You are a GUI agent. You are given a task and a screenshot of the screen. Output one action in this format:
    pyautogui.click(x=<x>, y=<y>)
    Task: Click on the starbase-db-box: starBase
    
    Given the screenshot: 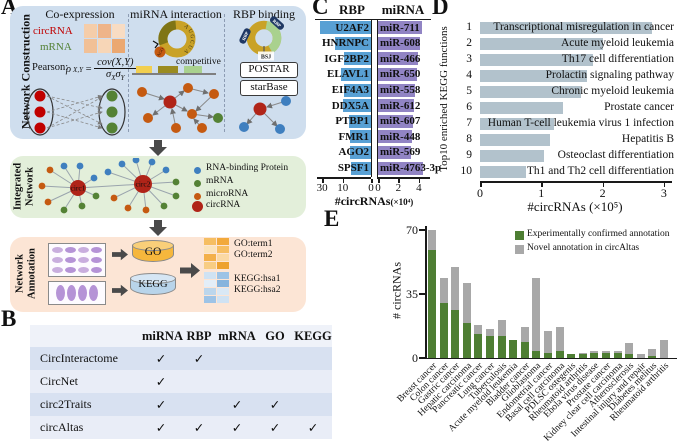 What is the action you would take?
    pyautogui.click(x=269, y=88)
    